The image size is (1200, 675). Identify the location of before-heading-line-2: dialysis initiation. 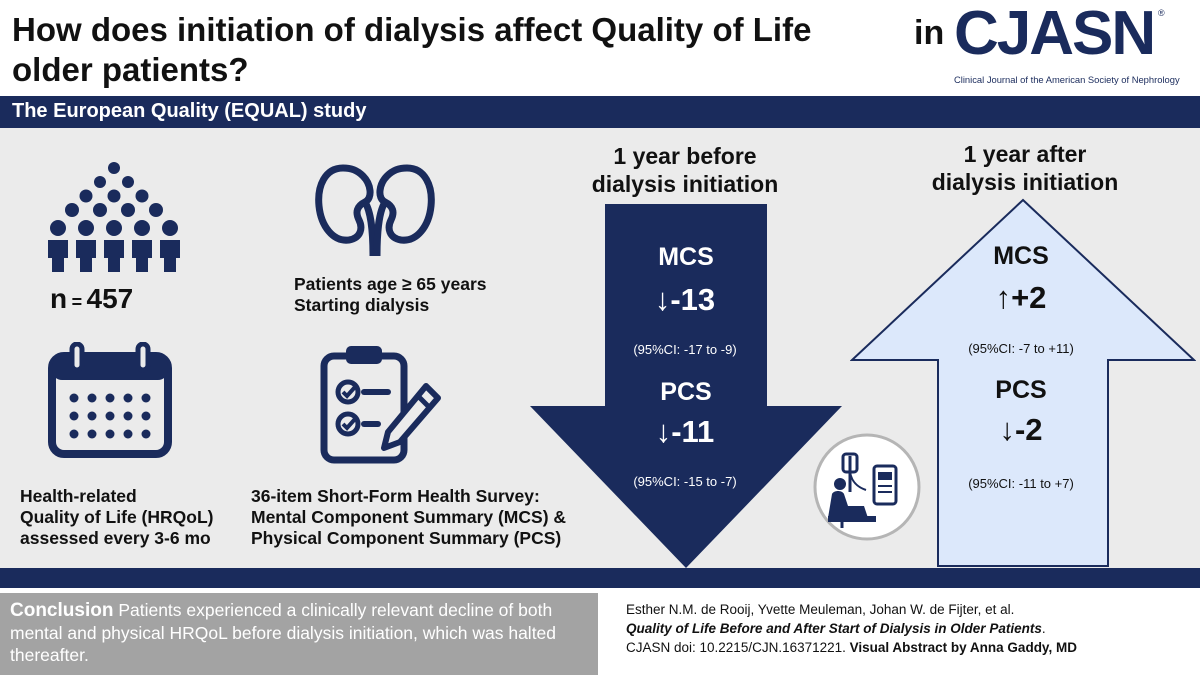
(685, 184).